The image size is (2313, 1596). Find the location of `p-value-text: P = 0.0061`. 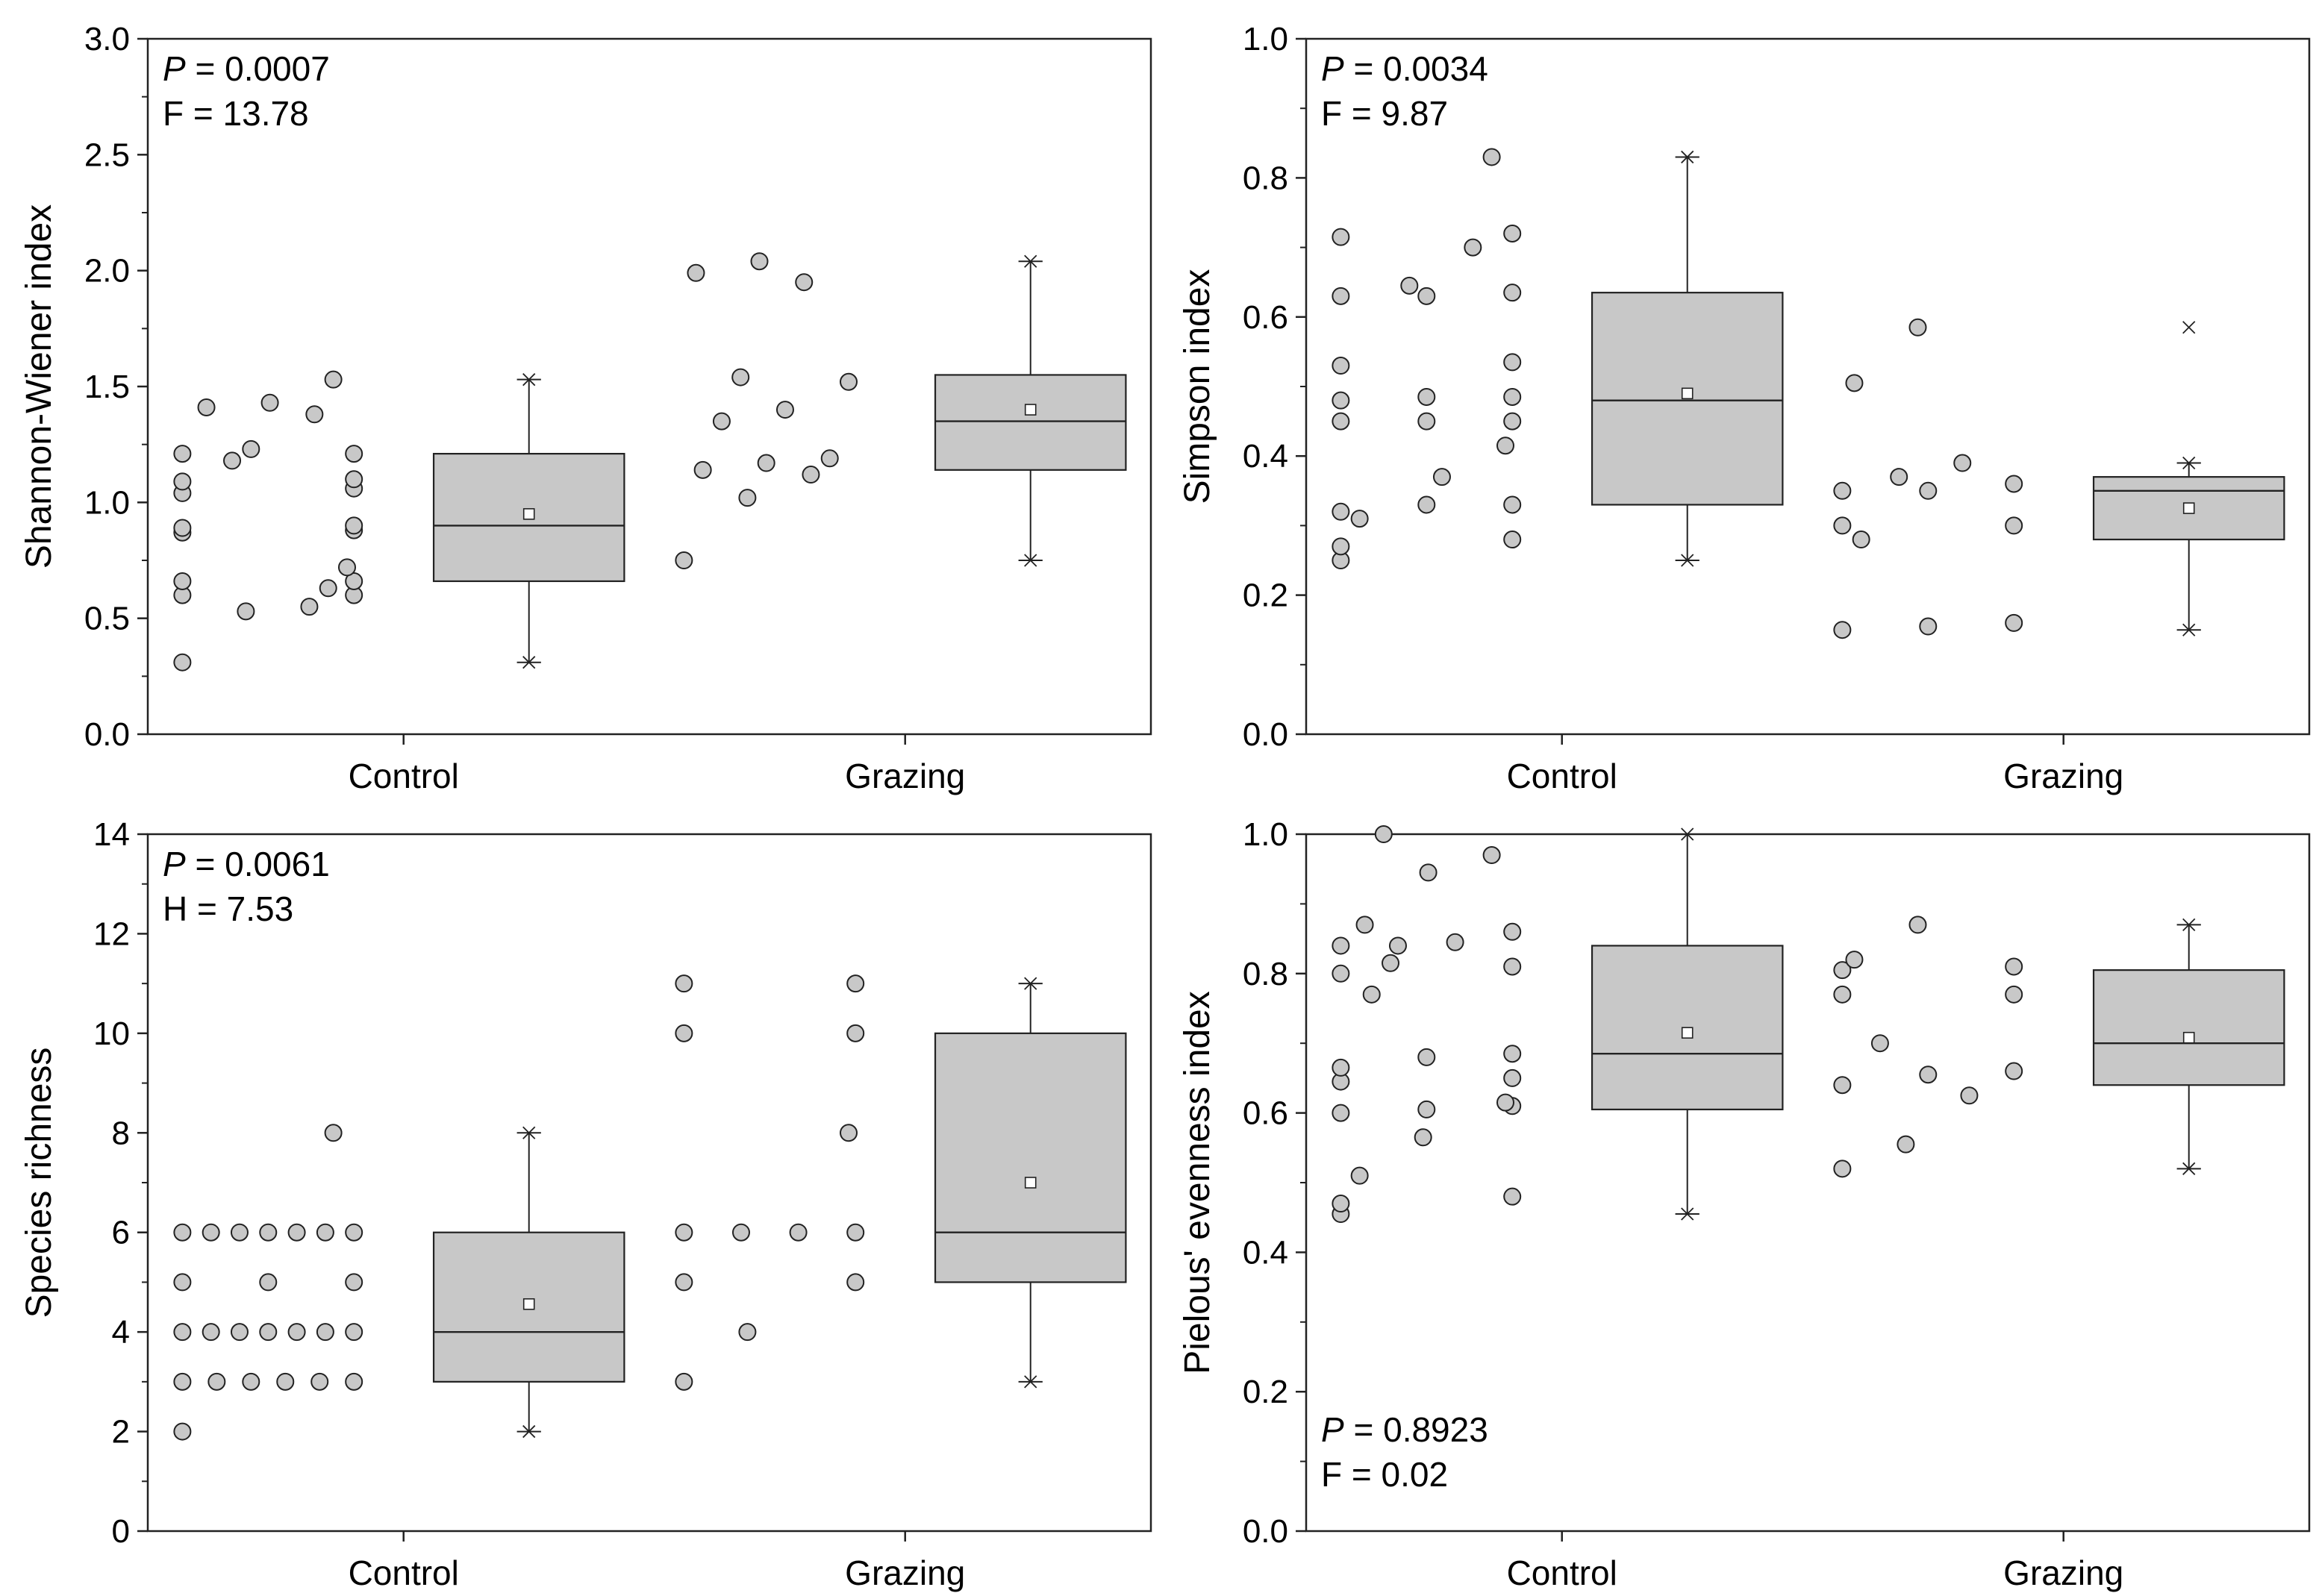

p-value-text: P = 0.0061 is located at coordinates (246, 864).